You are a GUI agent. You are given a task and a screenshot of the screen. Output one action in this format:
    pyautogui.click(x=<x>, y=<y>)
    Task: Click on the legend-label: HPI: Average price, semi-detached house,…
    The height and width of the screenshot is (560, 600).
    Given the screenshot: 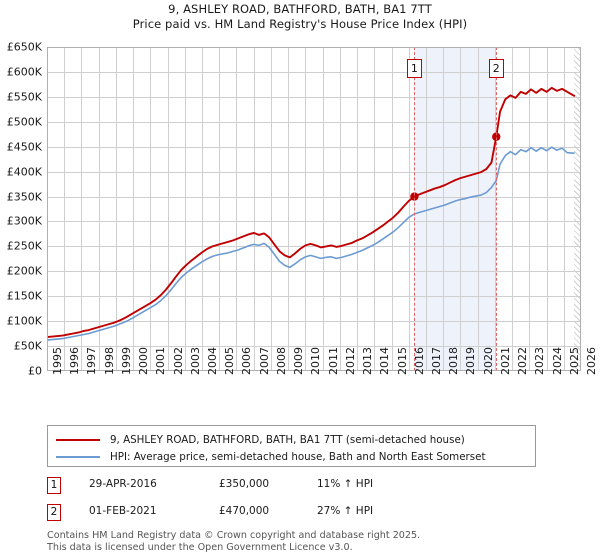 What is the action you would take?
    pyautogui.click(x=298, y=457)
    